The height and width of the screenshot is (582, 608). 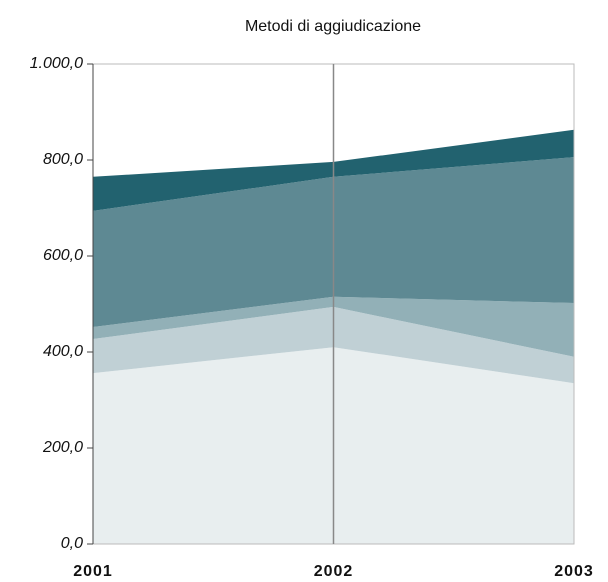 I want to click on y-tick-label: 400,0, so click(x=63, y=351).